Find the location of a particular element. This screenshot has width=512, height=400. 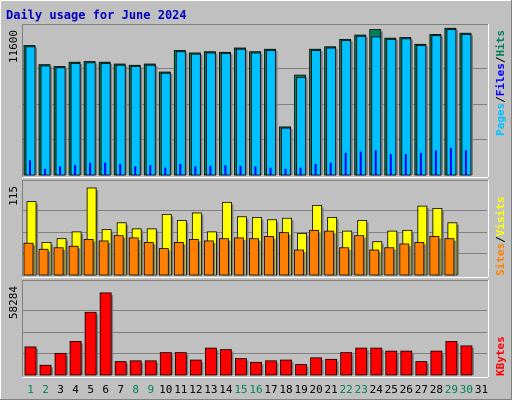

day-label-23: 23 is located at coordinates (361, 389).